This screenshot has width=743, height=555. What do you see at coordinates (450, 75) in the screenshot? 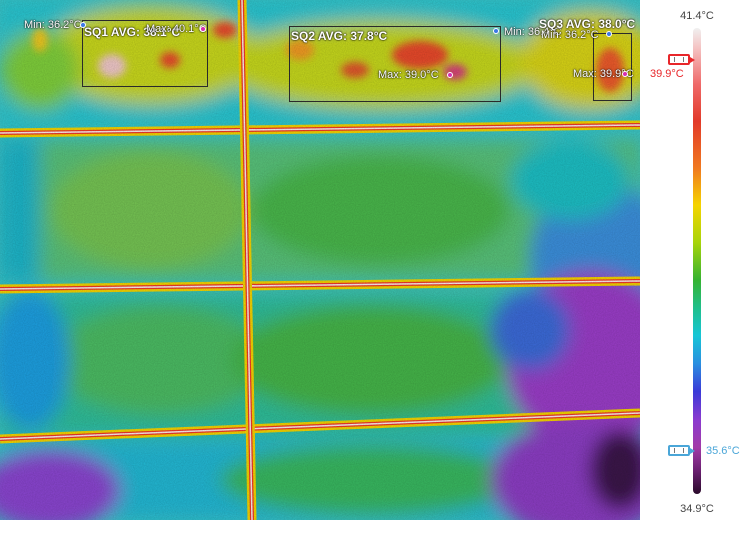
I see `roi-max-marker-sq2` at bounding box center [450, 75].